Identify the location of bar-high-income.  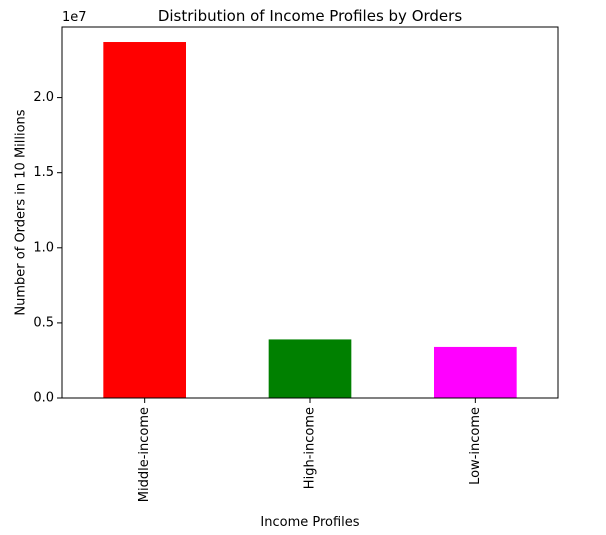
(310, 368).